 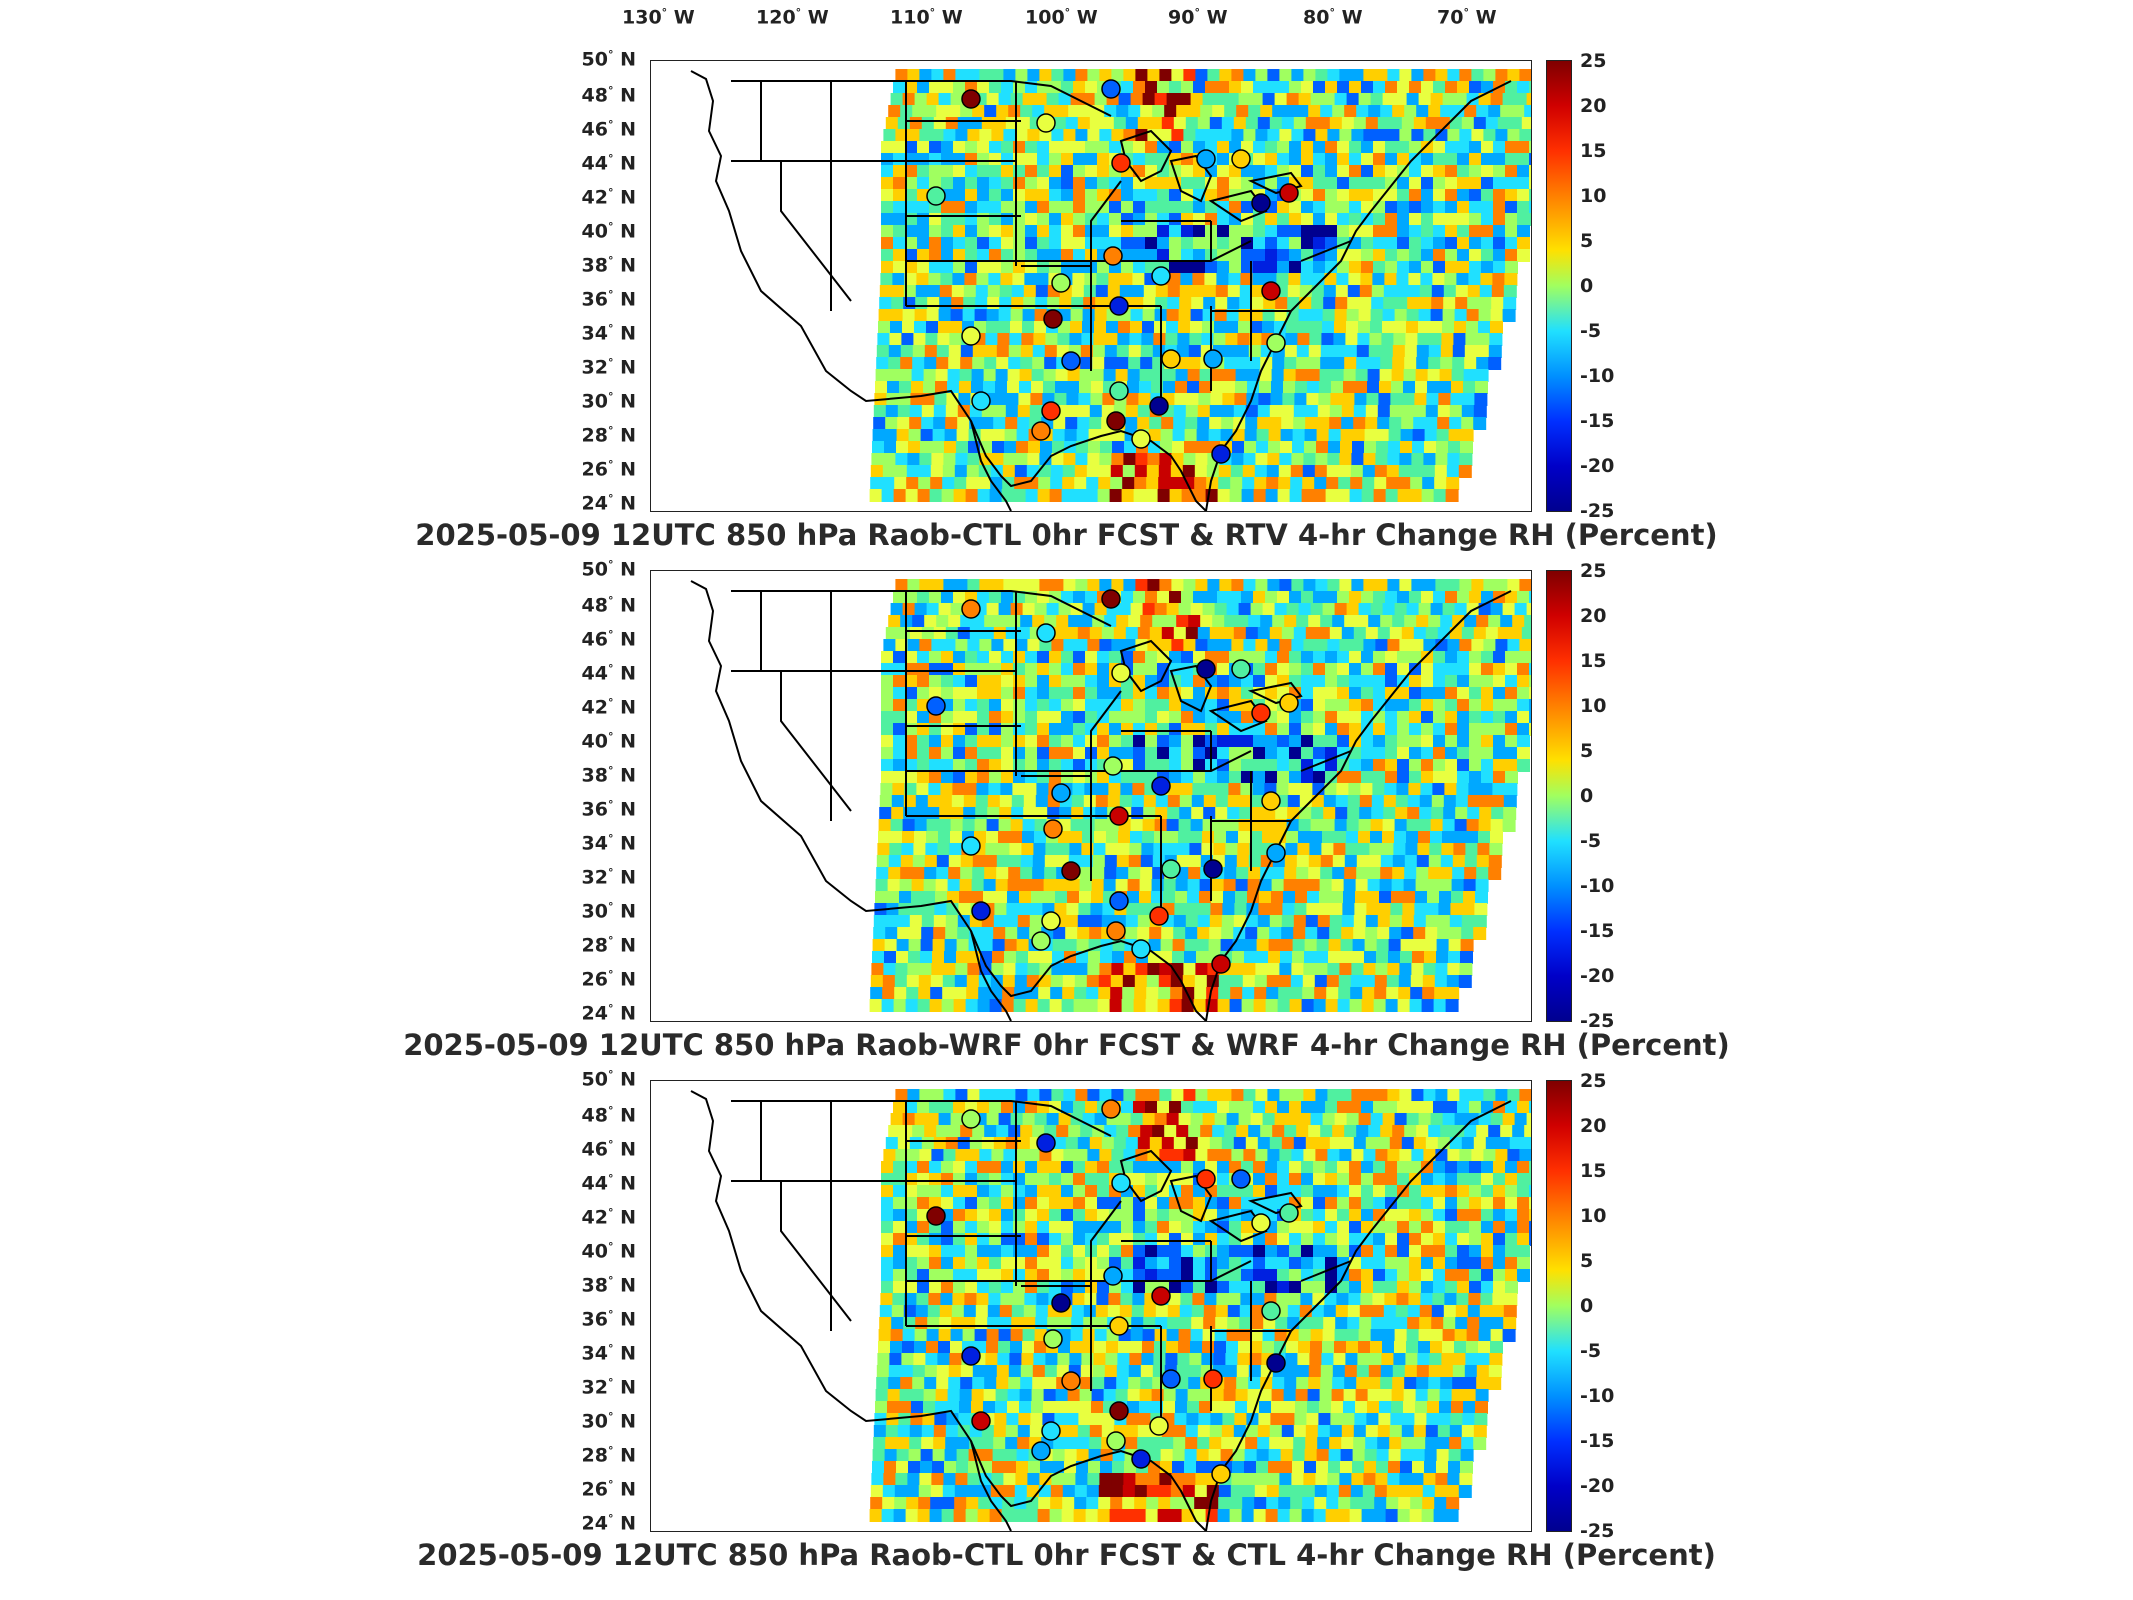 I want to click on colorbar-tick-label: 10, so click(x=1593, y=196).